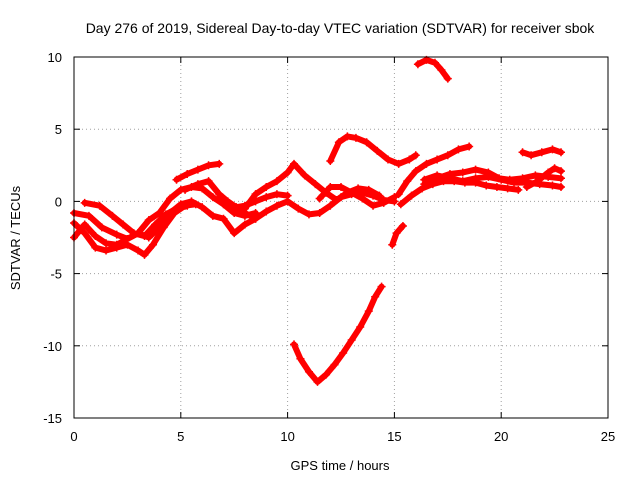  I want to click on y-axis-label: SDTVAR / TECUs, so click(15, 237).